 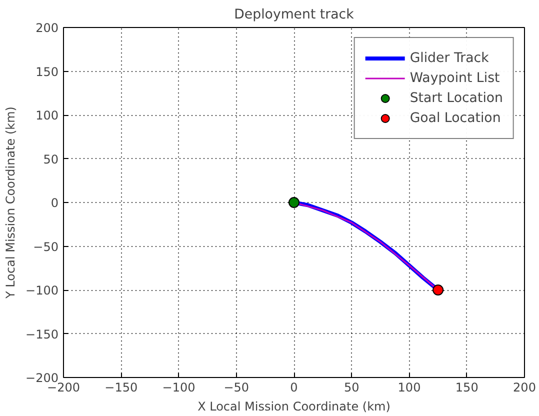 What do you see at coordinates (47, 71) in the screenshot?
I see `y-tick-label: 150` at bounding box center [47, 71].